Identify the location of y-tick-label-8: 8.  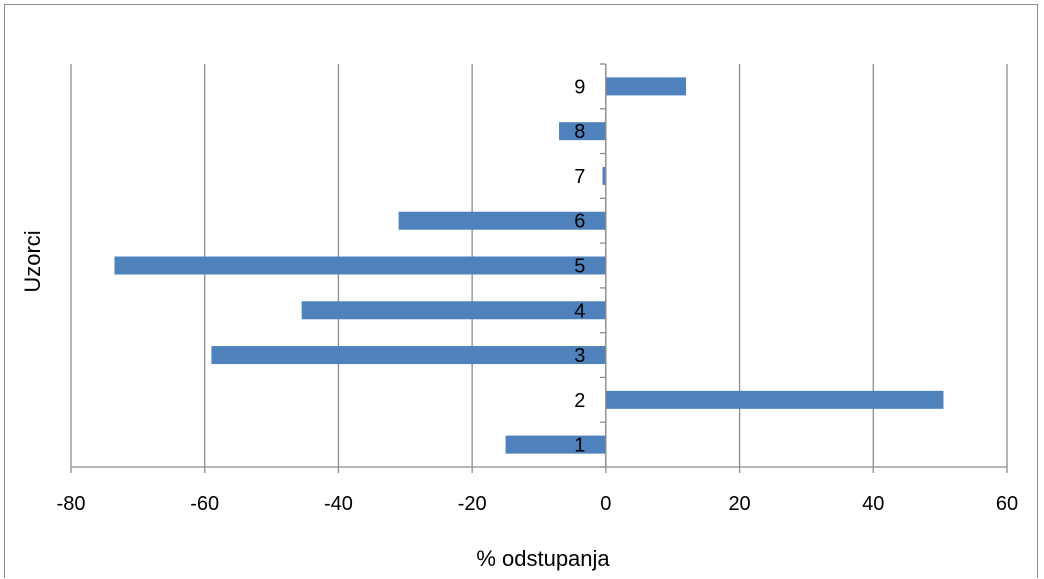
(579, 132).